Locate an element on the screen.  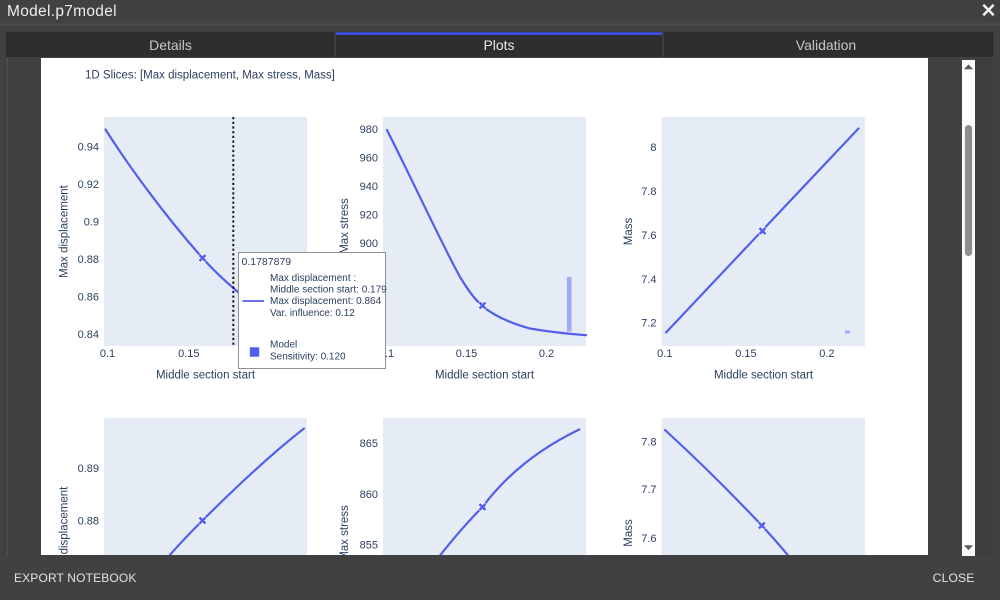
svg-text: 0.89 is located at coordinates (88, 469).